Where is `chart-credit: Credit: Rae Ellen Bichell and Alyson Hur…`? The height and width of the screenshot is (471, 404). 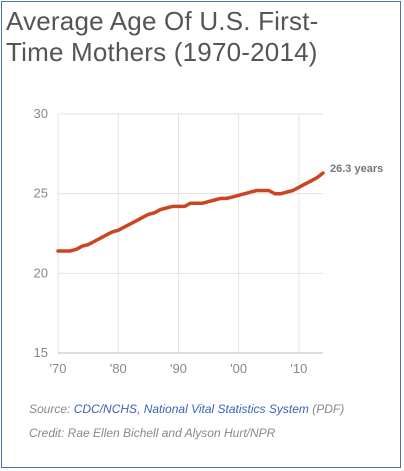
chart-credit: Credit: Rae Ellen Bichell and Alyson Hur… is located at coordinates (152, 433).